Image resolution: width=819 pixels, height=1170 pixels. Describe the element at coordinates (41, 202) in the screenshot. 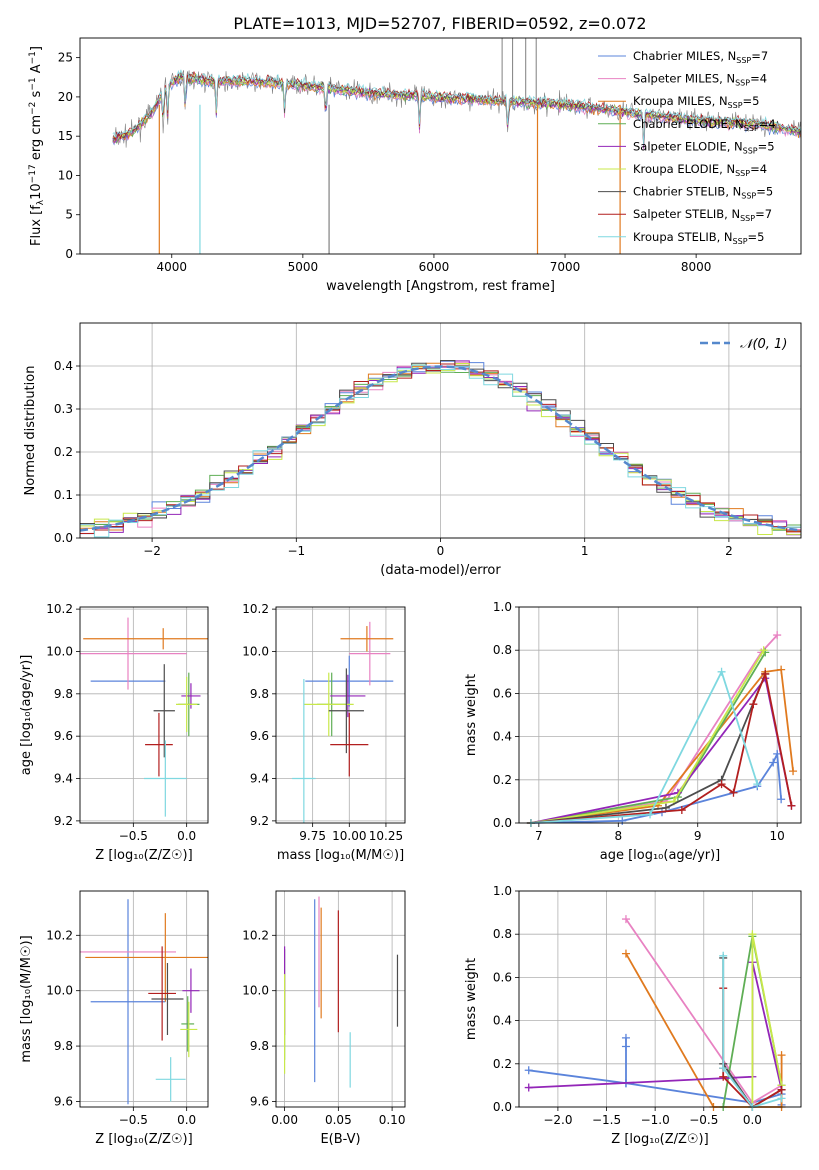

I see `y-label-part: λ` at that location.